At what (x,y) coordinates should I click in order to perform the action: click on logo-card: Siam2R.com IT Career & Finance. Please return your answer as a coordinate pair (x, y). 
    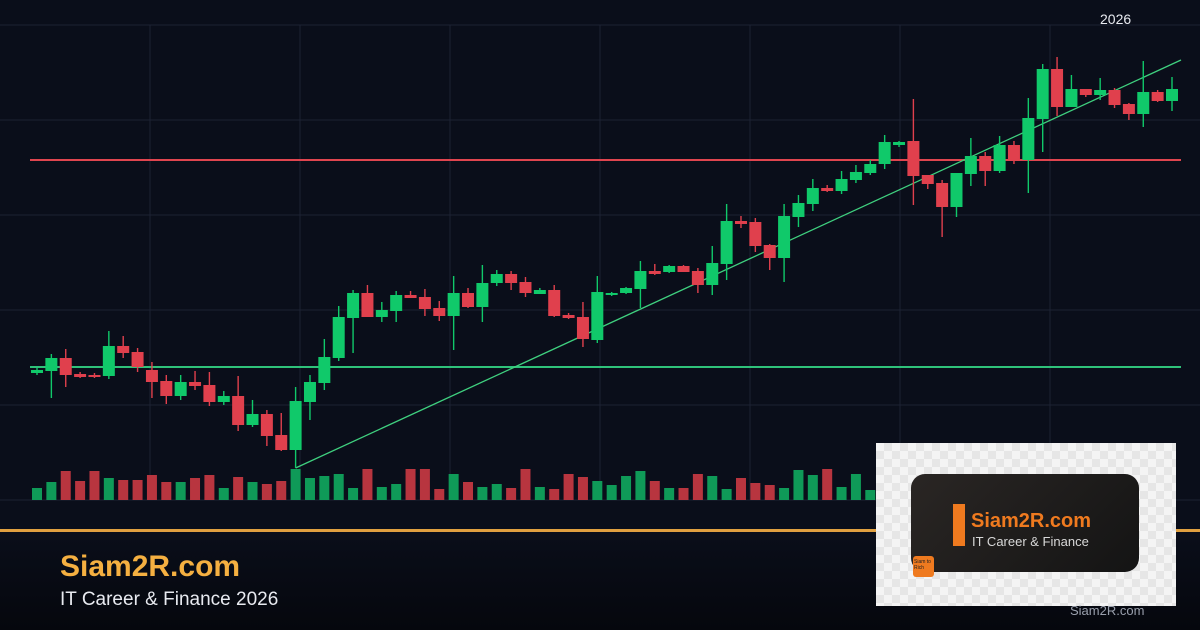
    Looking at the image, I should click on (1025, 523).